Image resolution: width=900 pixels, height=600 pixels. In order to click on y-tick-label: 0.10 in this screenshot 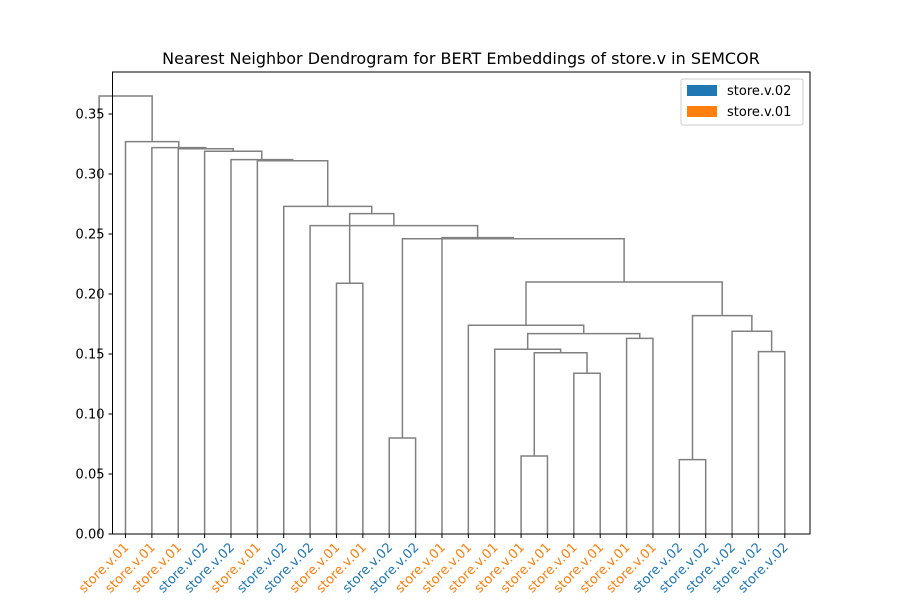, I will do `click(90, 415)`.